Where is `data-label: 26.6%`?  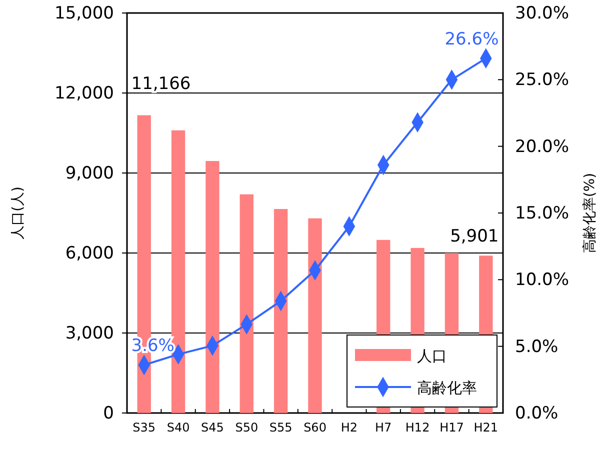 data-label: 26.6% is located at coordinates (471, 39).